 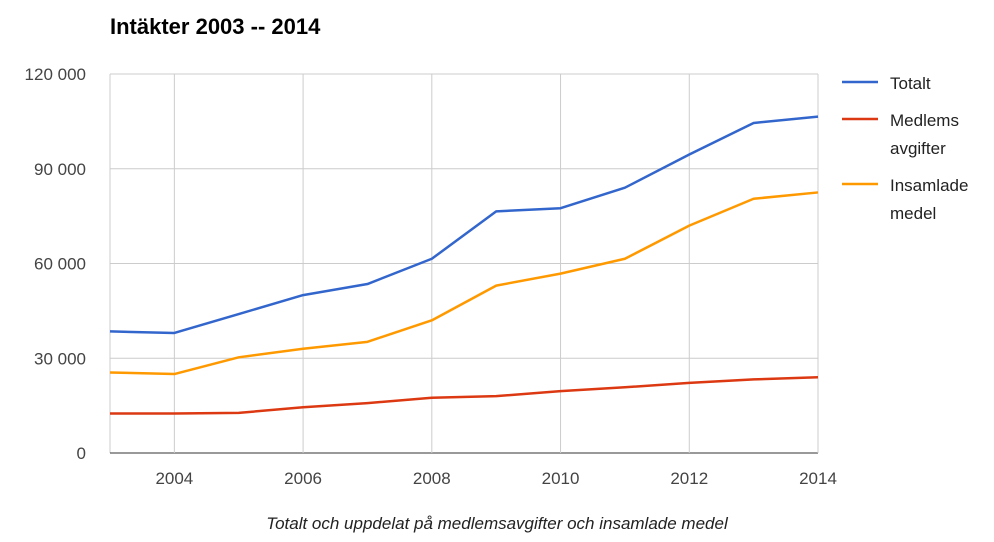 What do you see at coordinates (689, 478) in the screenshot?
I see `x-tick-label: 2012` at bounding box center [689, 478].